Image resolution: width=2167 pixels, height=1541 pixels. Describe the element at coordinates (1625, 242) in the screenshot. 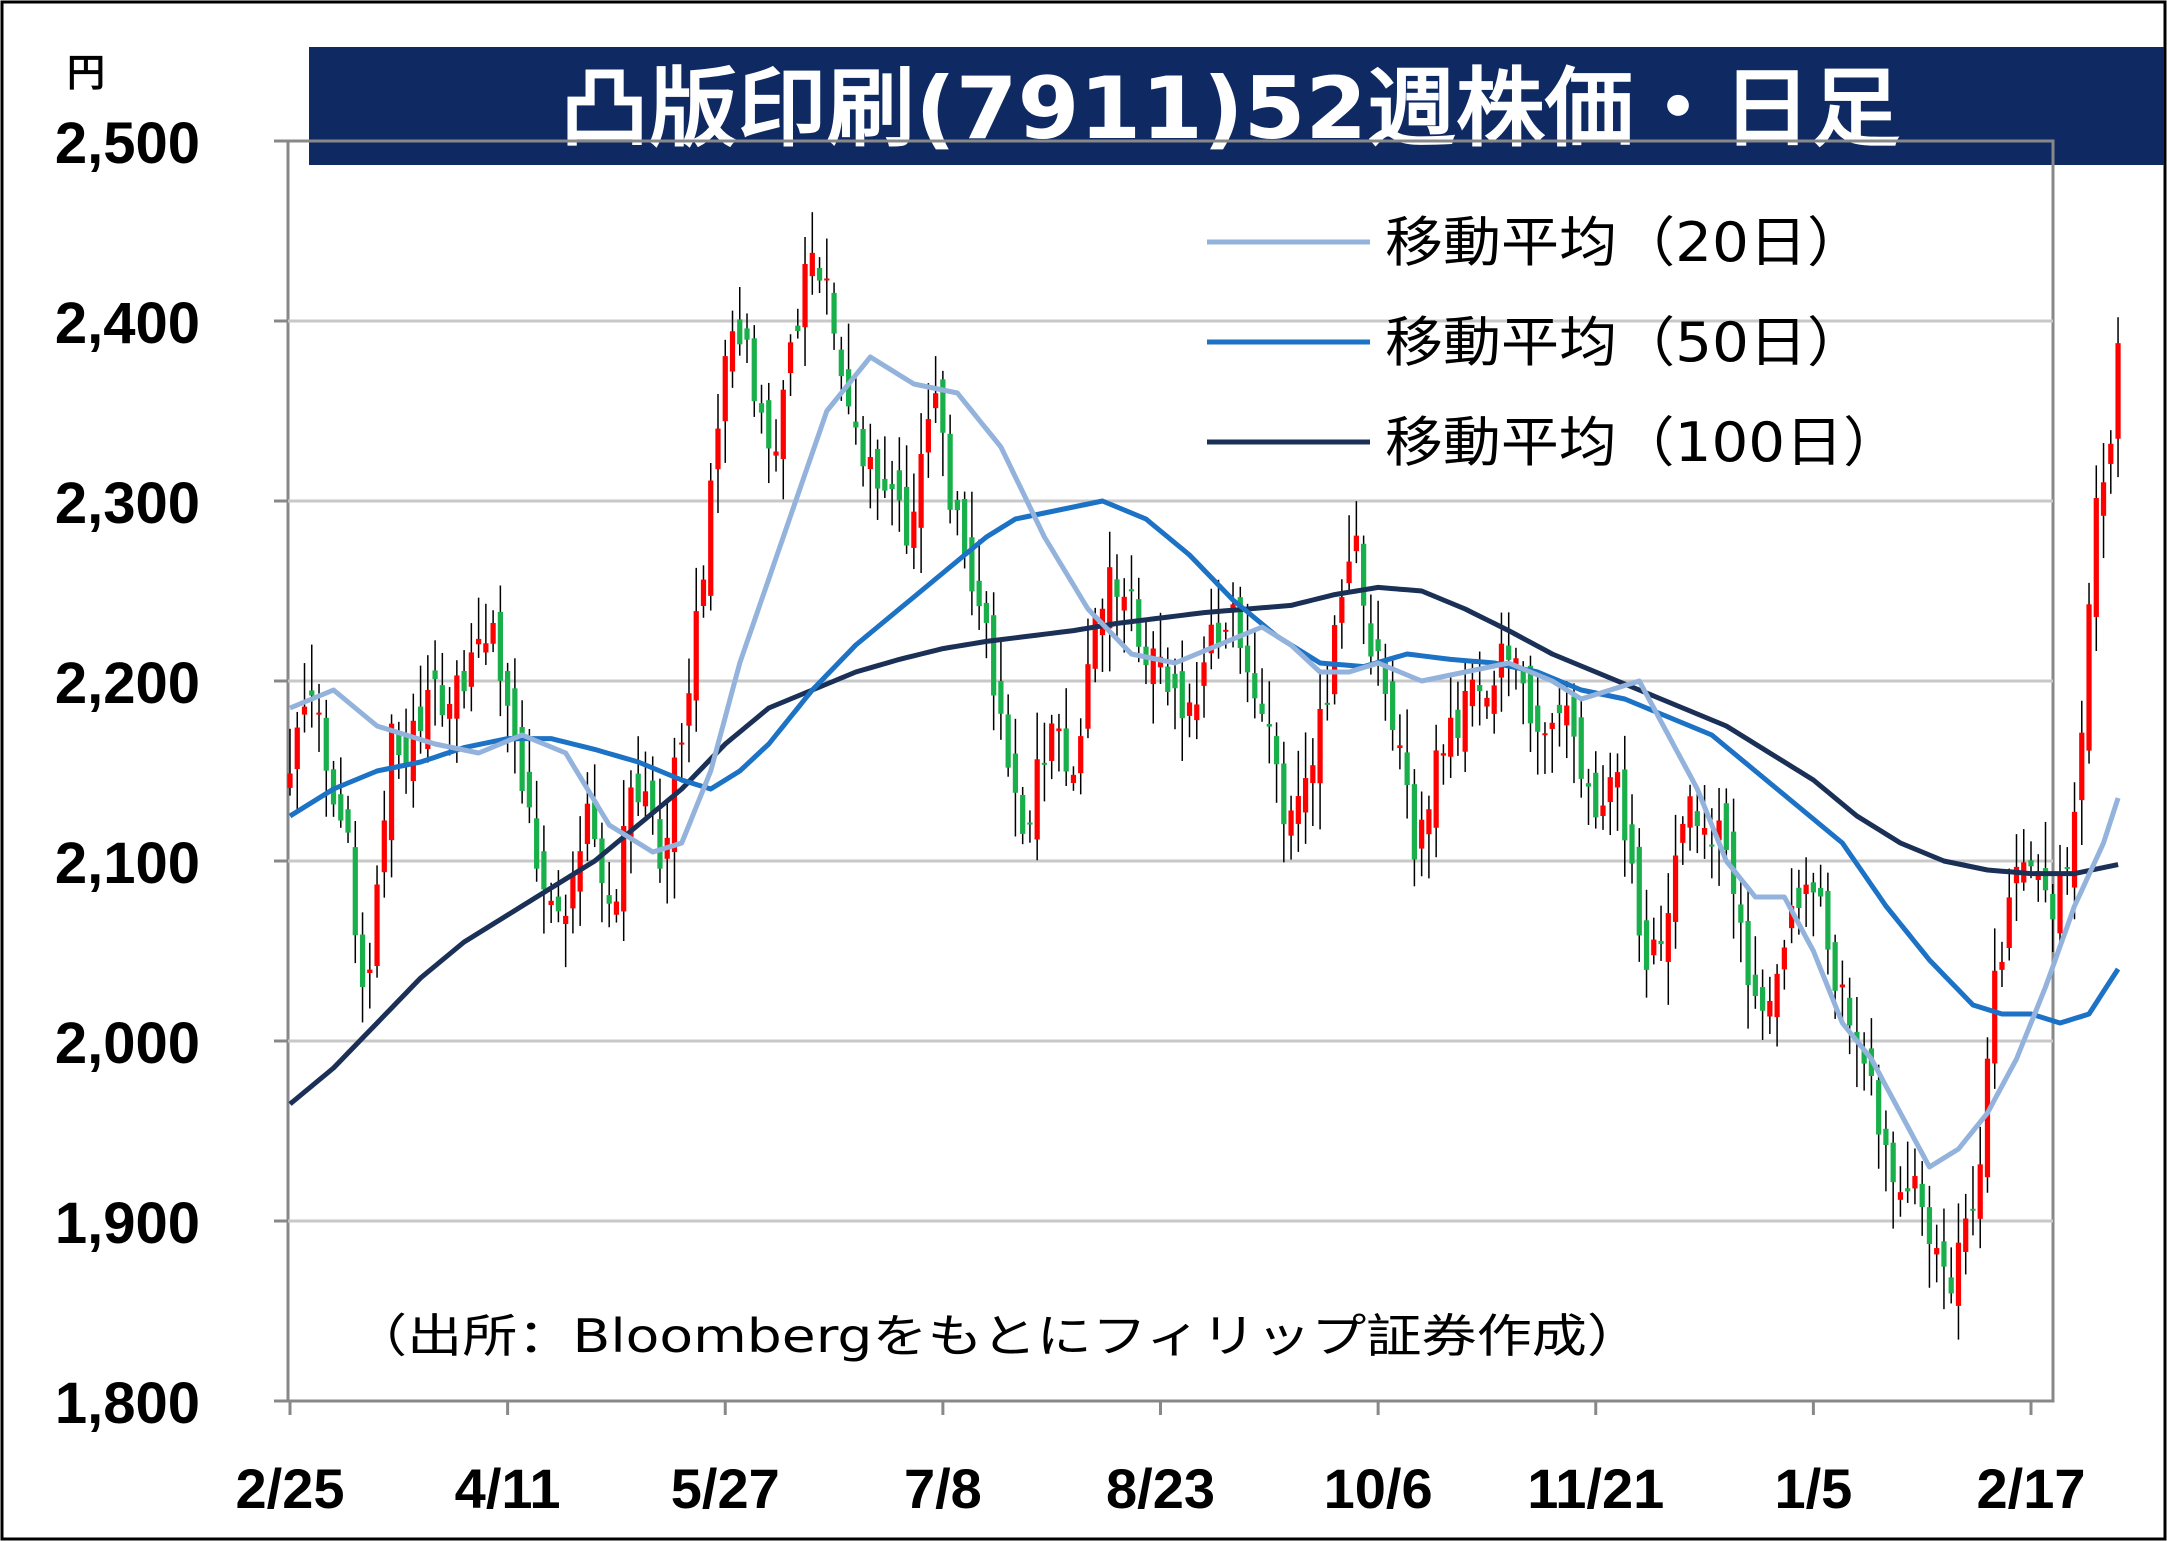

I see `legend-label-ma20: 移動平均（20日）` at that location.